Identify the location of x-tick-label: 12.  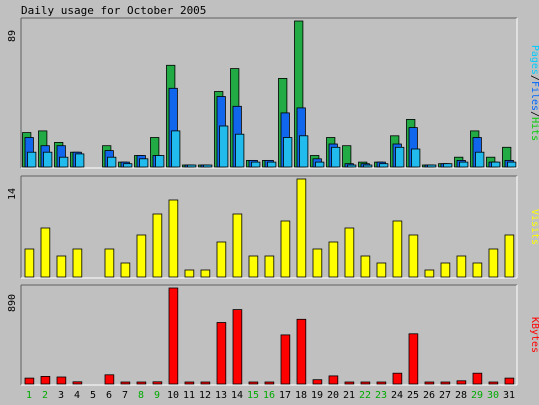
(205, 395).